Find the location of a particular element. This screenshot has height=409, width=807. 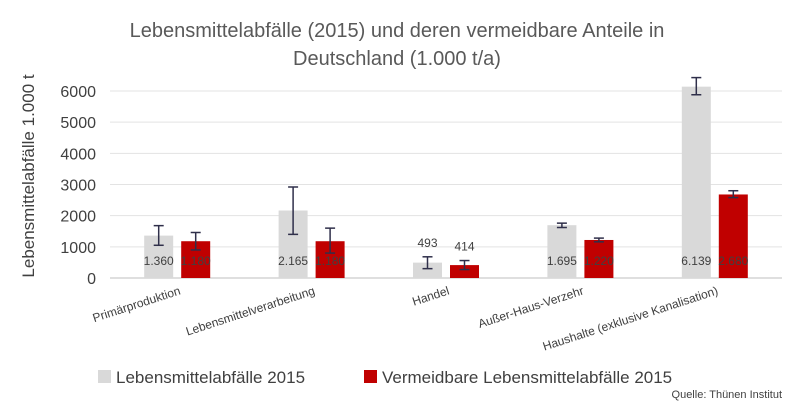

data-label-avoidable-4: 2.680 is located at coordinates (733, 261).